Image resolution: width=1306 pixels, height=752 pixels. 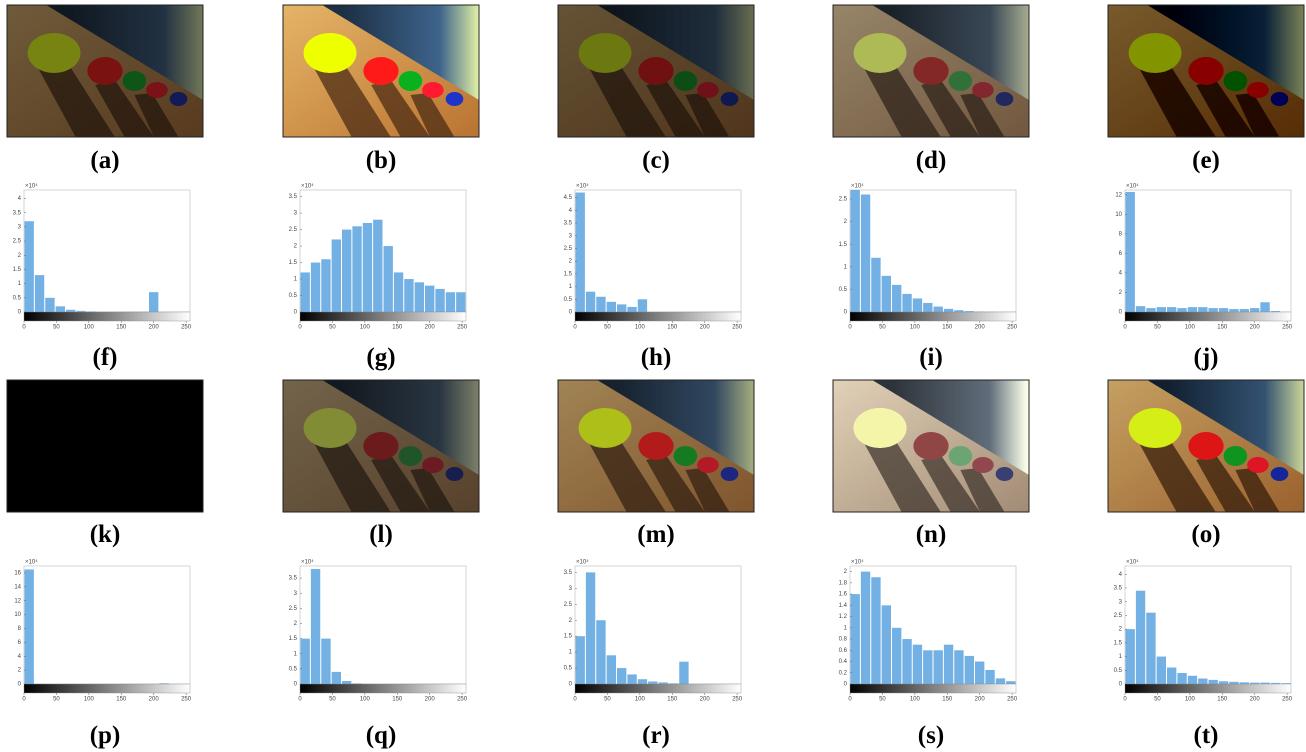 What do you see at coordinates (915, 700) in the screenshot?
I see `x-tick-label: 100` at bounding box center [915, 700].